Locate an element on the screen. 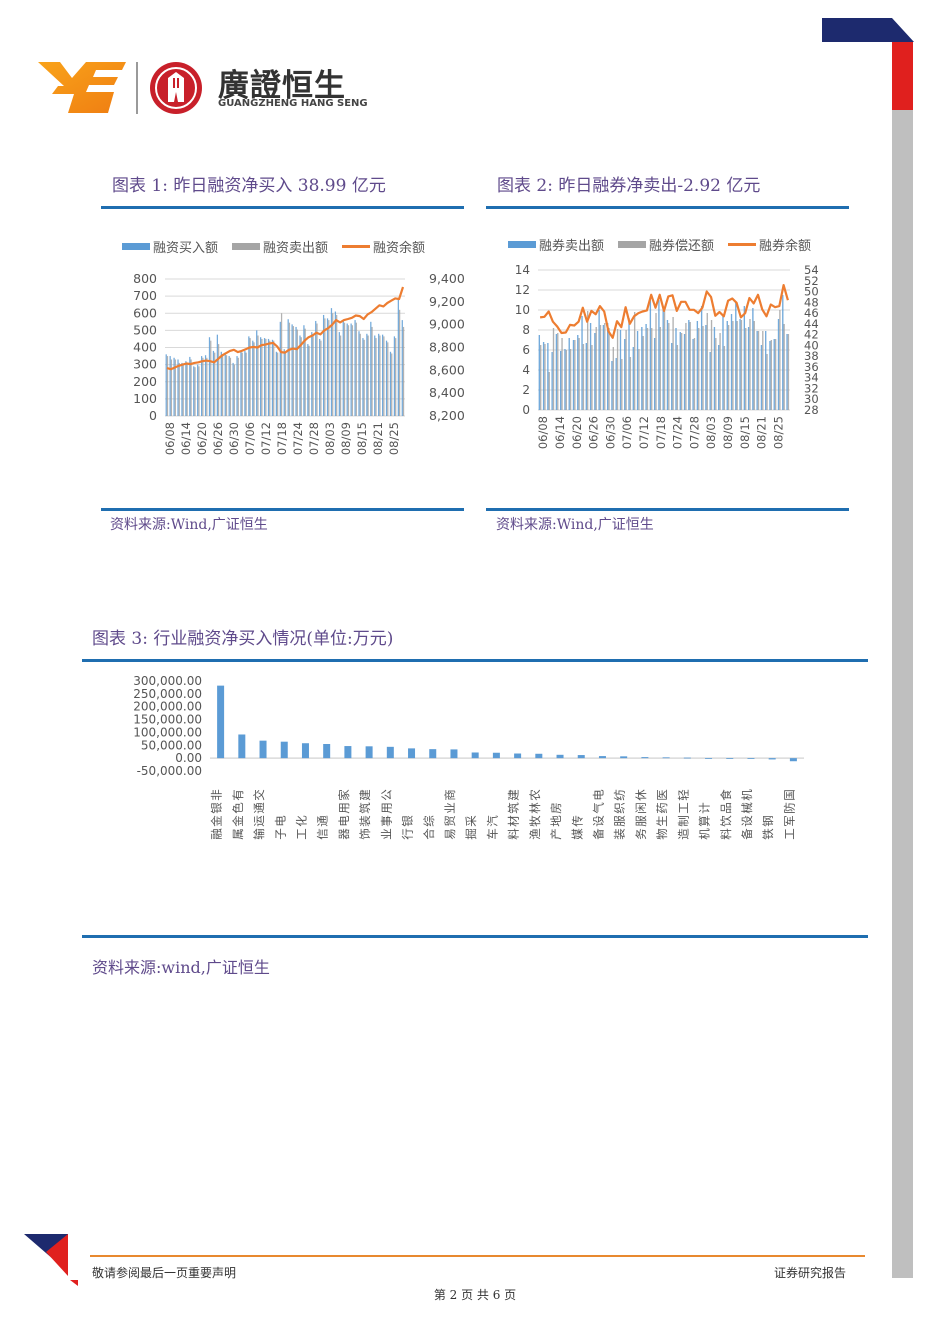  svg-text: 6 is located at coordinates (526, 350).